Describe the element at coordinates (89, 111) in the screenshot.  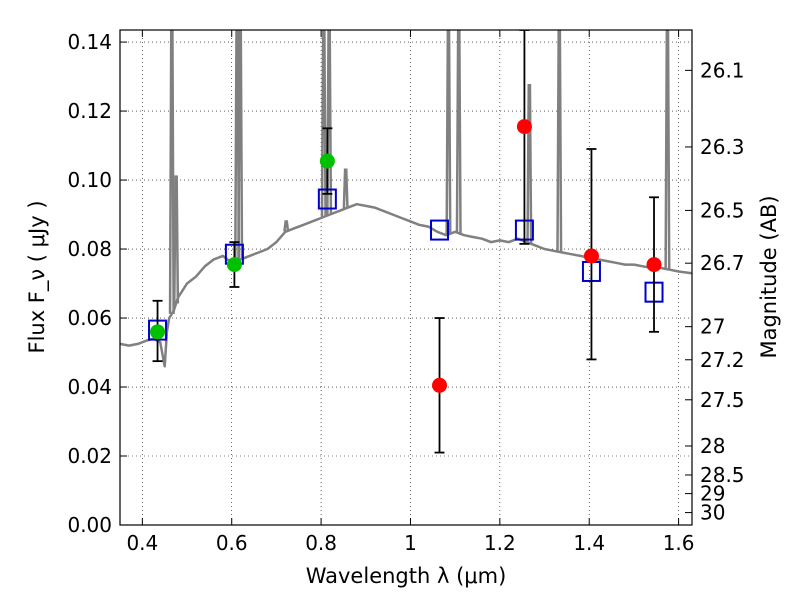
I see `y-tick-label: 0.12` at that location.